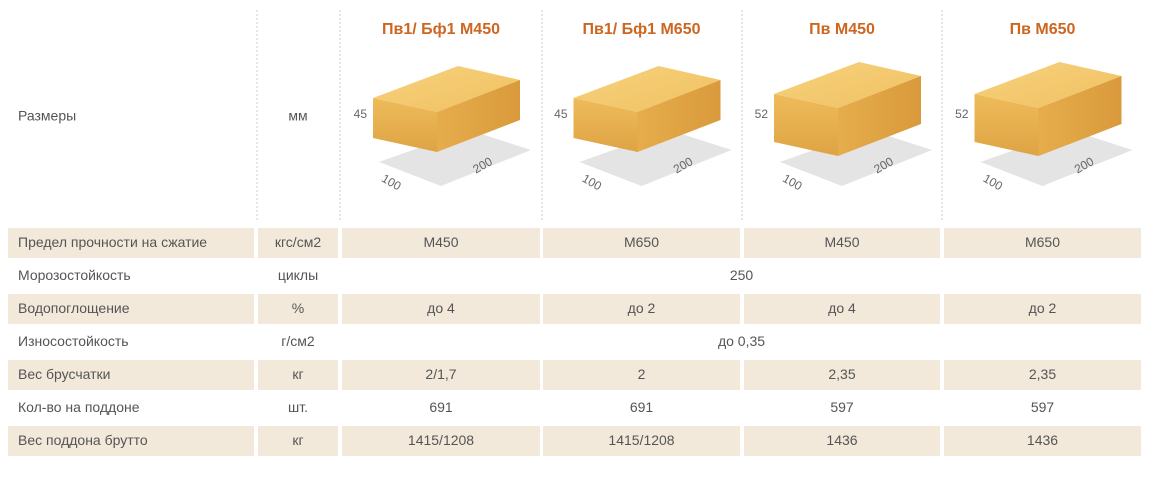 This screenshot has height=497, width=1154. Describe the element at coordinates (74, 275) in the screenshot. I see `row-label: Морозостойкость` at that location.